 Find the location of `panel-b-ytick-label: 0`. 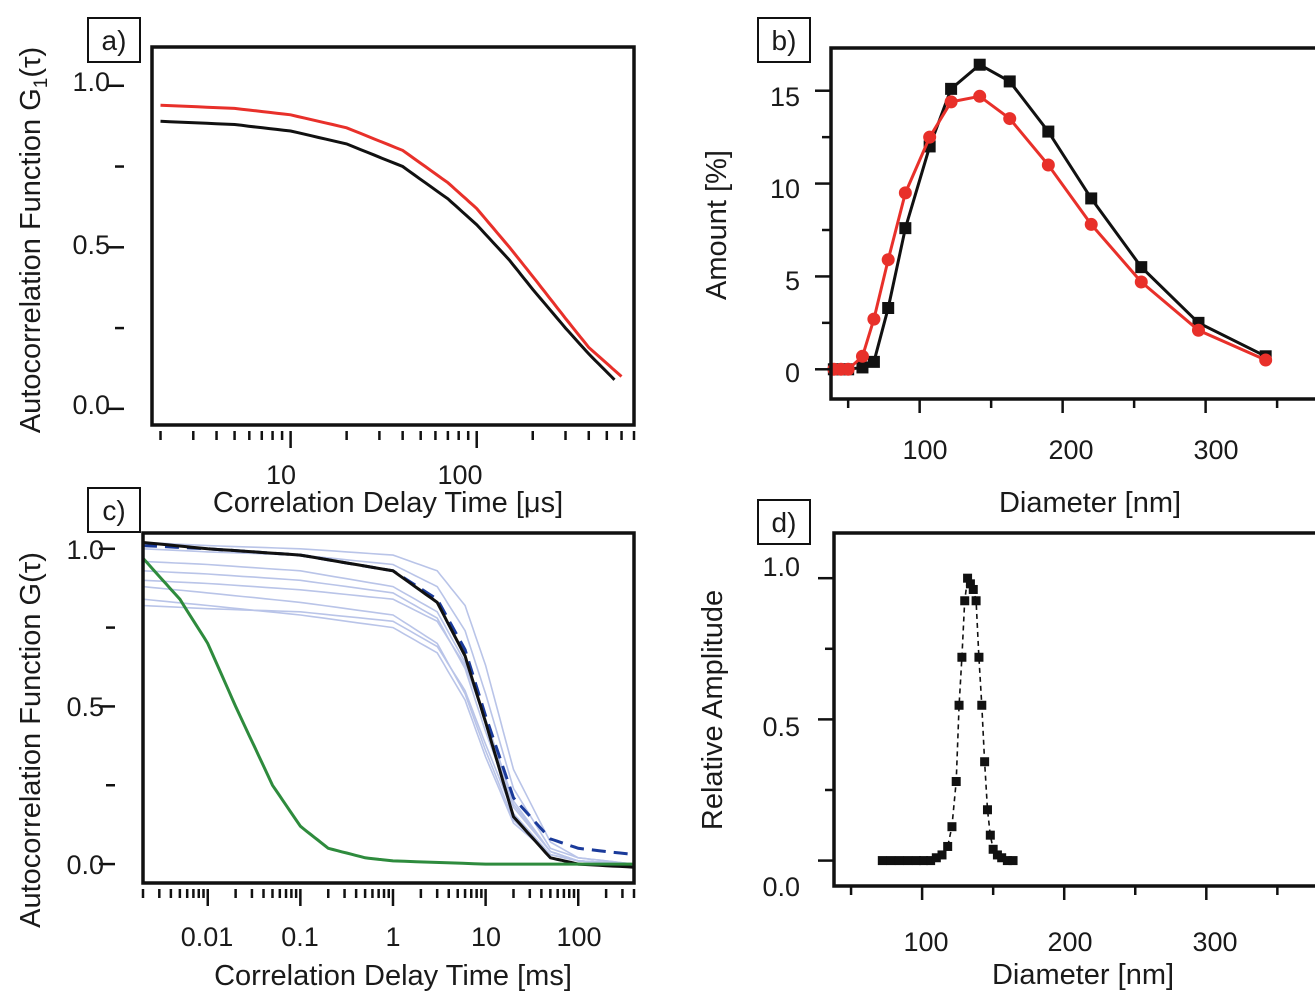

panel-b-ytick-label: 0 is located at coordinates (792, 373).